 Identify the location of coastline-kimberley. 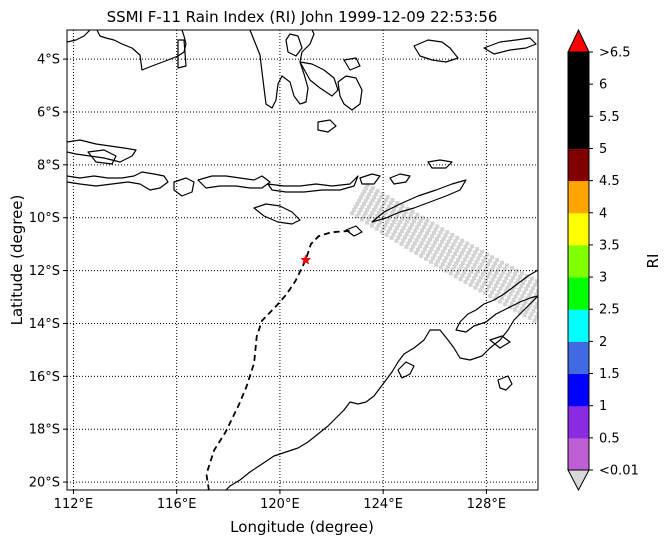
(406, 370).